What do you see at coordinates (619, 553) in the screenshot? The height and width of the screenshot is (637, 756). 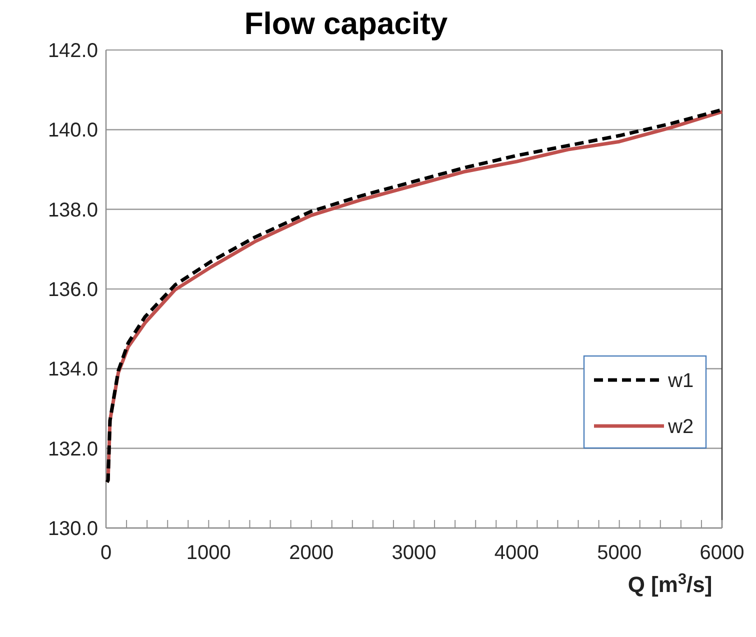 I see `x-tick-label: 5000` at bounding box center [619, 553].